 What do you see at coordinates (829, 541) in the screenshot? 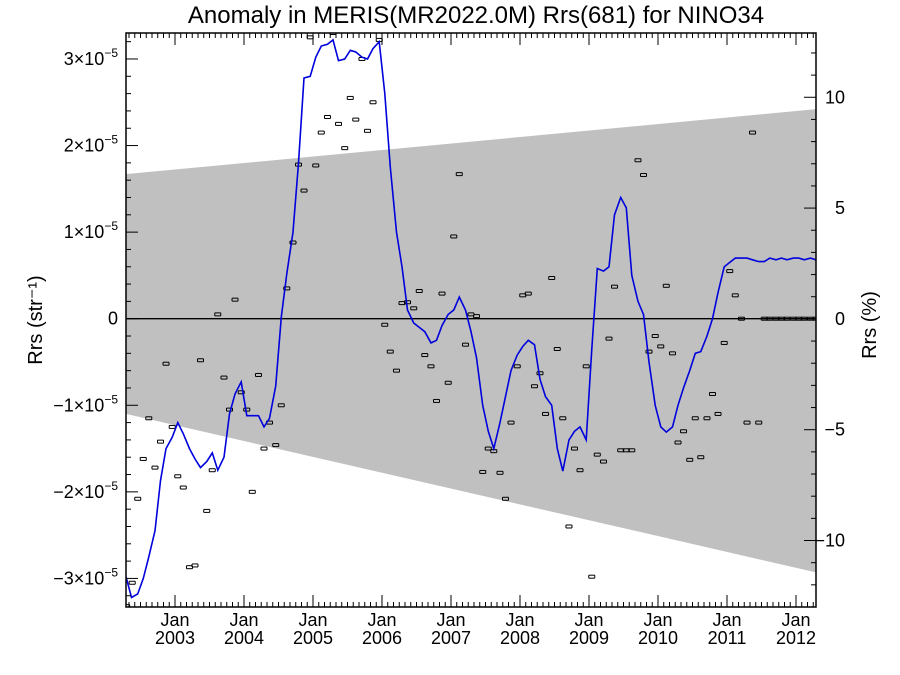
I see `y2-tick-label: −10` at bounding box center [829, 541].